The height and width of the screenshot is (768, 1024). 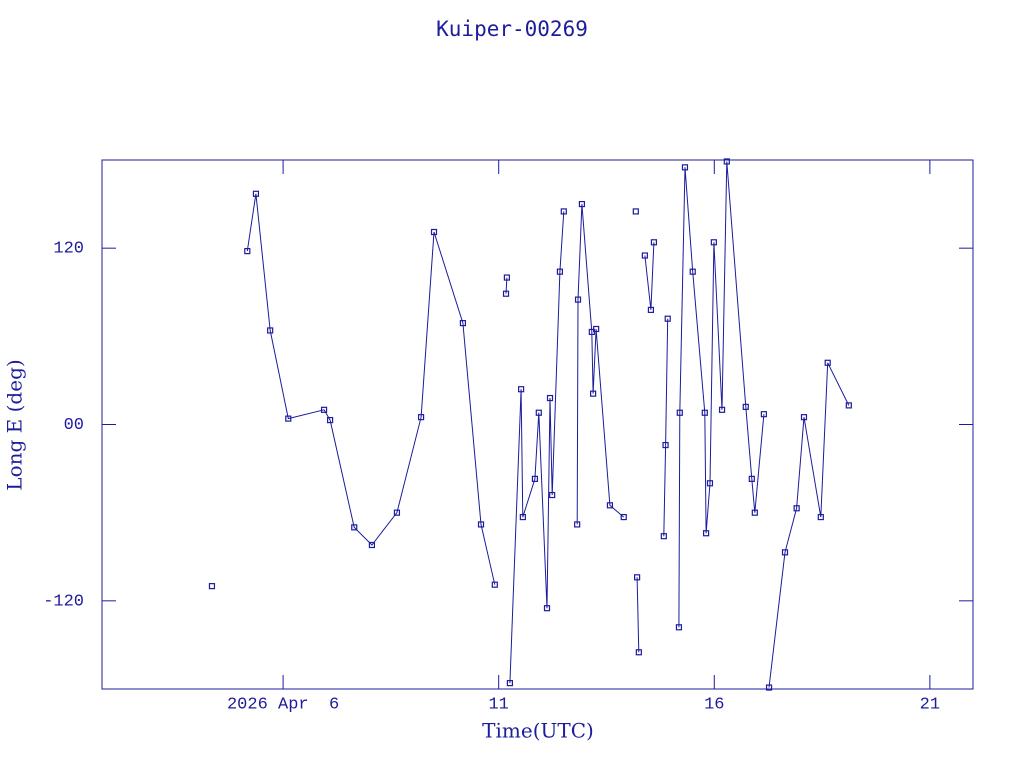 What do you see at coordinates (498, 704) in the screenshot?
I see `x-tick-label: 11` at bounding box center [498, 704].